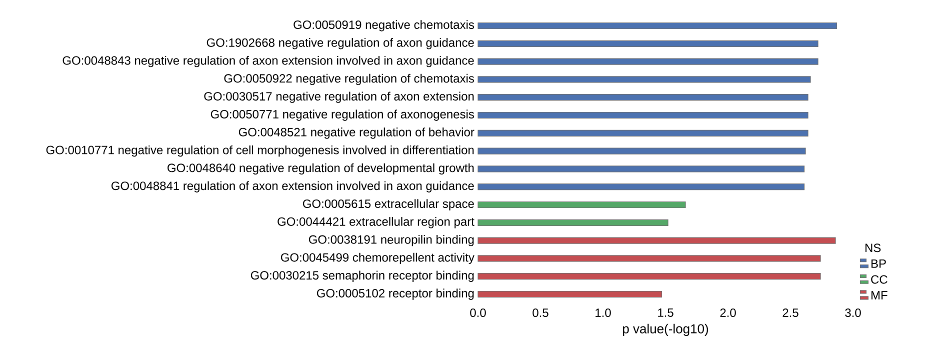 The height and width of the screenshot is (345, 945). Describe the element at coordinates (342, 115) in the screenshot. I see `y-tick-label: GO:0050771 negative regulation of axonogenesis` at that location.